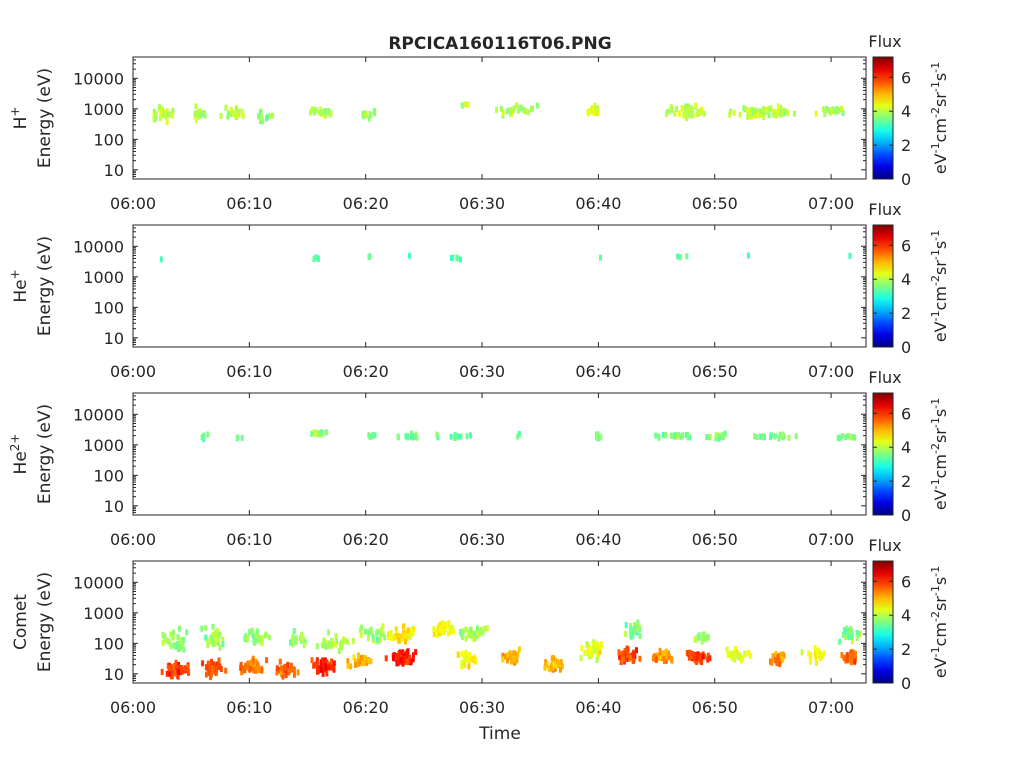 This screenshot has height=768, width=1024. What do you see at coordinates (482, 539) in the screenshot?
I see `x-tick-label: 06:30` at bounding box center [482, 539].